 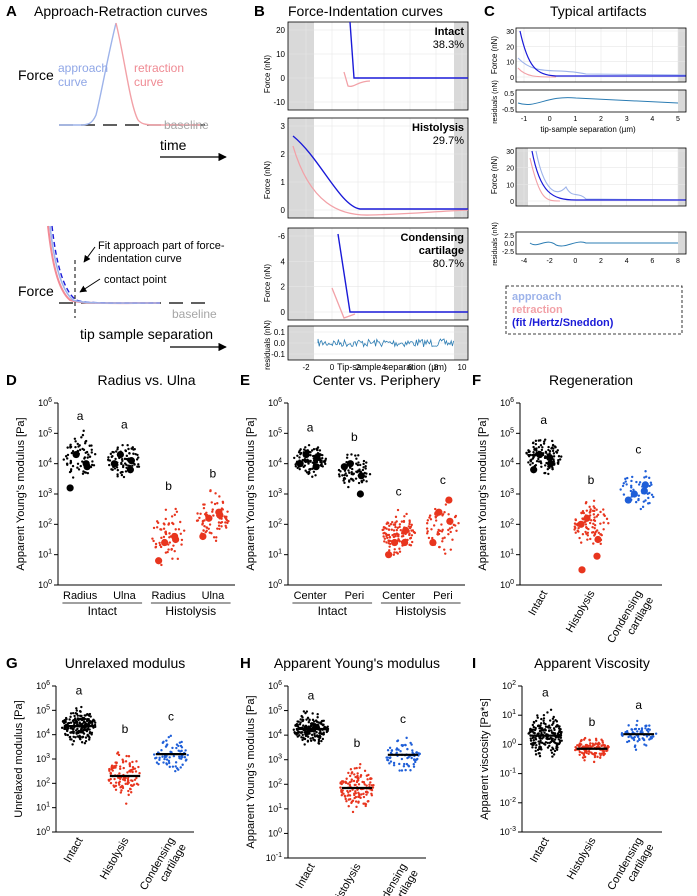 What do you see at coordinates (385, 343) in the screenshot?
I see `b-resid-trace` at bounding box center [385, 343].